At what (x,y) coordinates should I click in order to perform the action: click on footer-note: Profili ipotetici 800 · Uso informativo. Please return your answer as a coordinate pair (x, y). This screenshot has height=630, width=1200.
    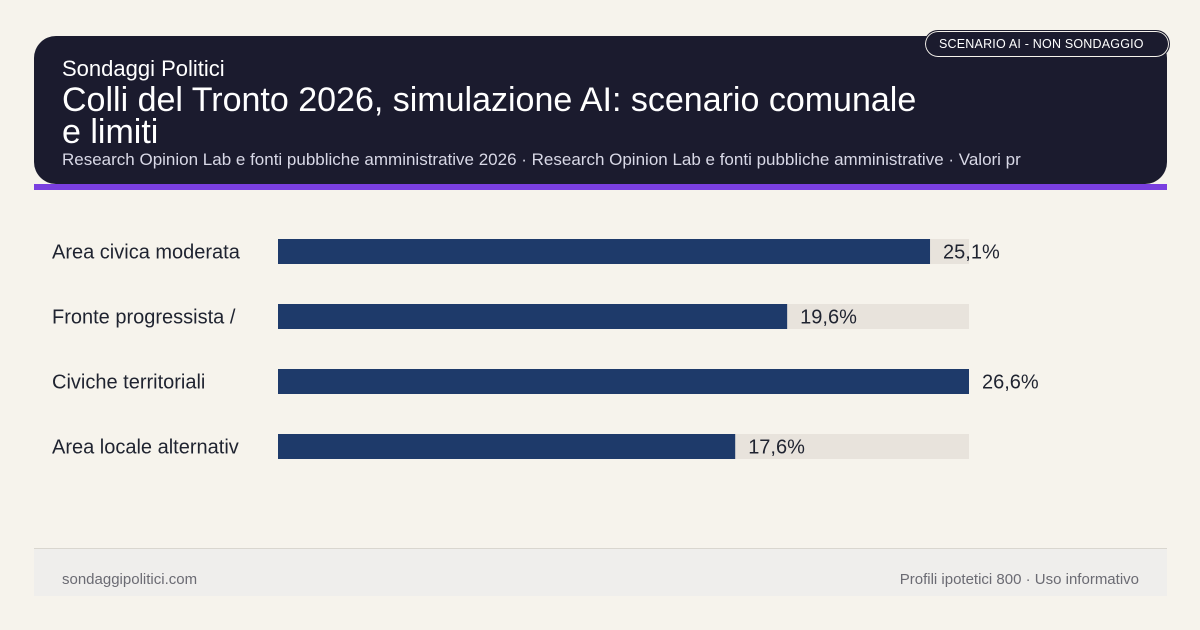
    Looking at the image, I should click on (1019, 579).